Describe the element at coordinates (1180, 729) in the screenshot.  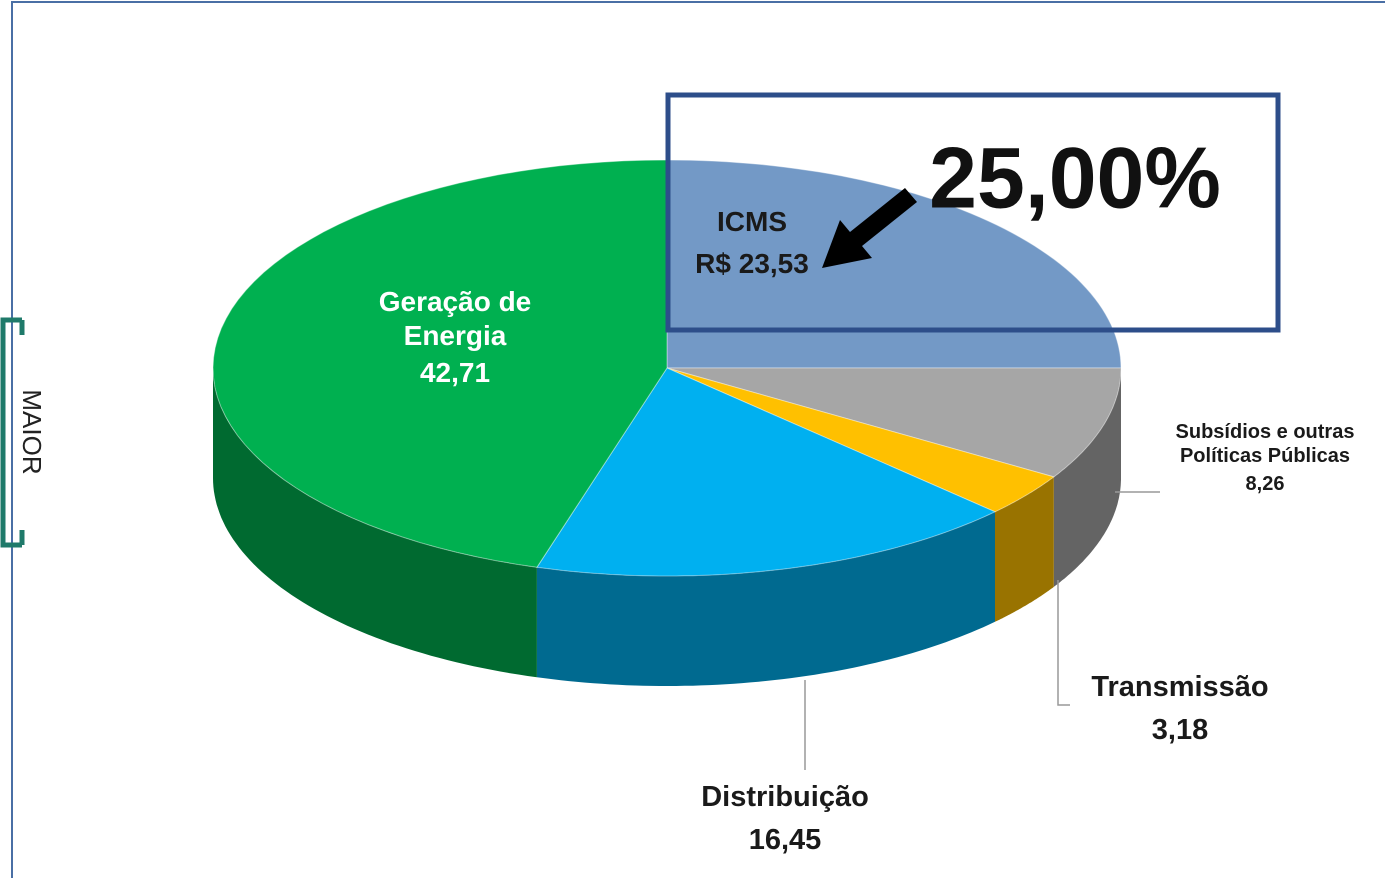
I see `slice-value: 3,18` at that location.